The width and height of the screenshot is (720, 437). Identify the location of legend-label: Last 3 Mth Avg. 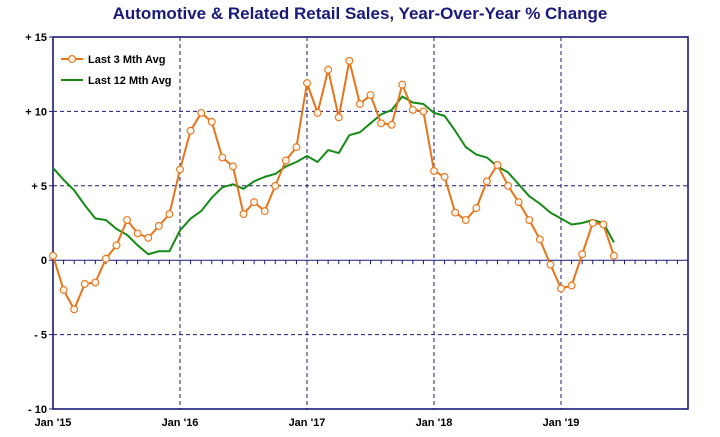
(126, 60).